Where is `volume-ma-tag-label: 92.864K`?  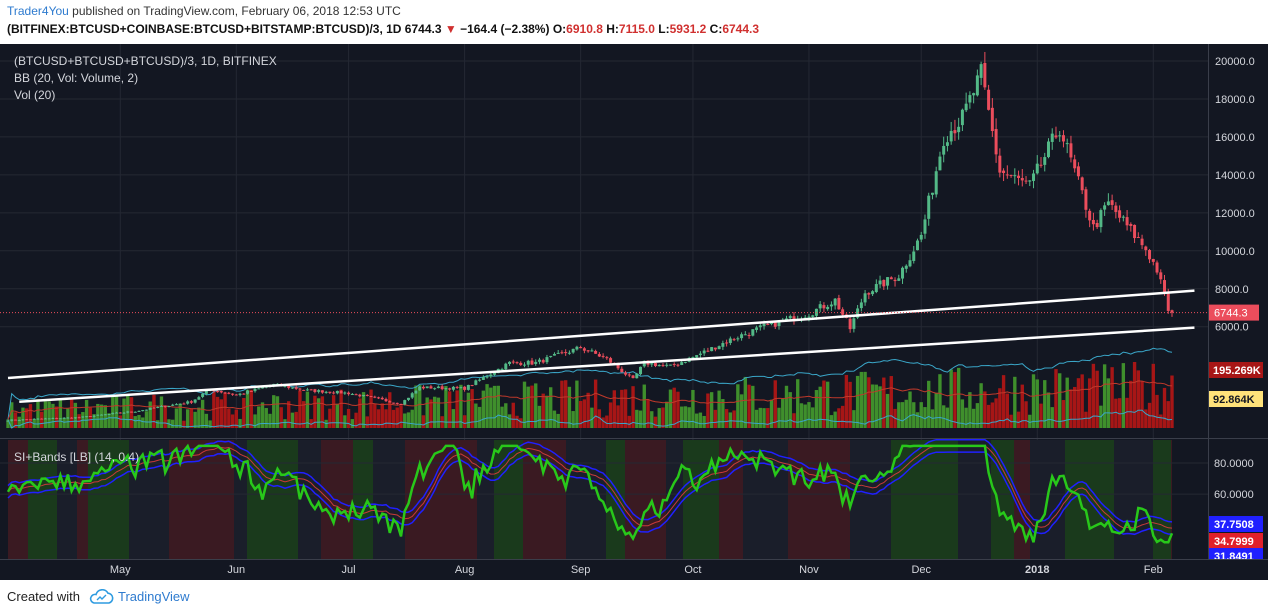 volume-ma-tag-label: 92.864K is located at coordinates (1234, 400).